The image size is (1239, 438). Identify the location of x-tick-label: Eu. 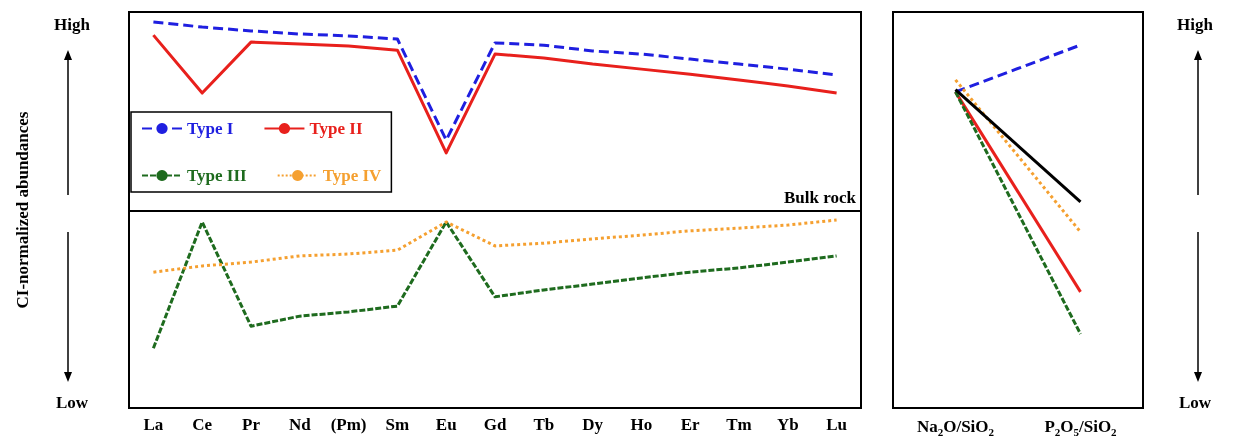
(446, 424).